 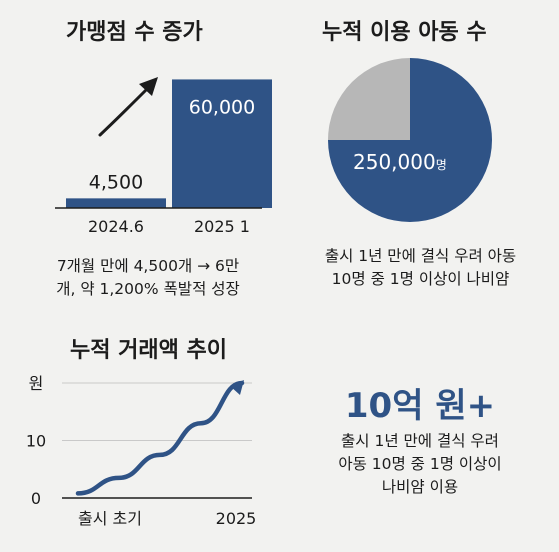 I want to click on amount-headline: 10억 원+, so click(x=420, y=406).